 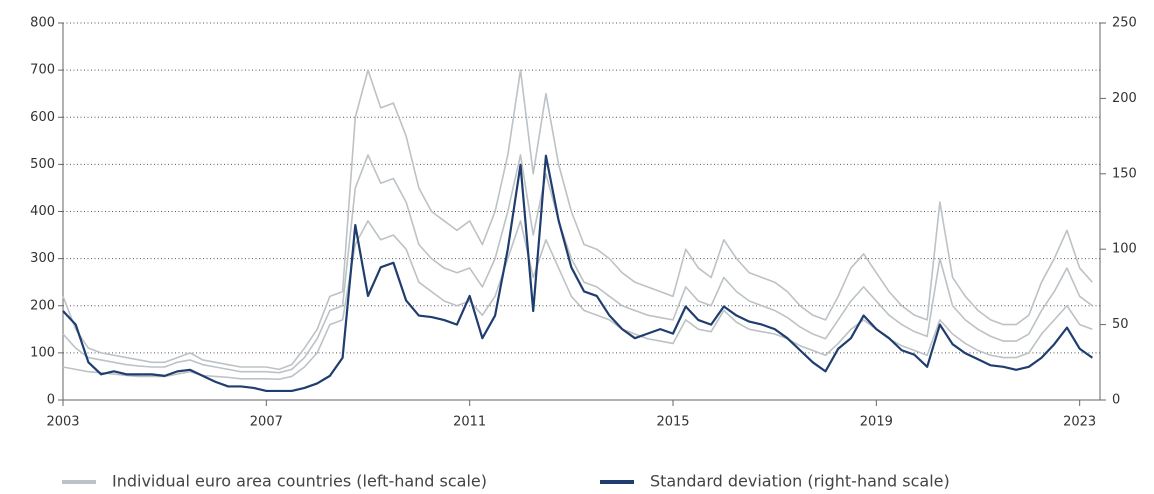 I want to click on y2-tick-label: 0, so click(x=1116, y=400).